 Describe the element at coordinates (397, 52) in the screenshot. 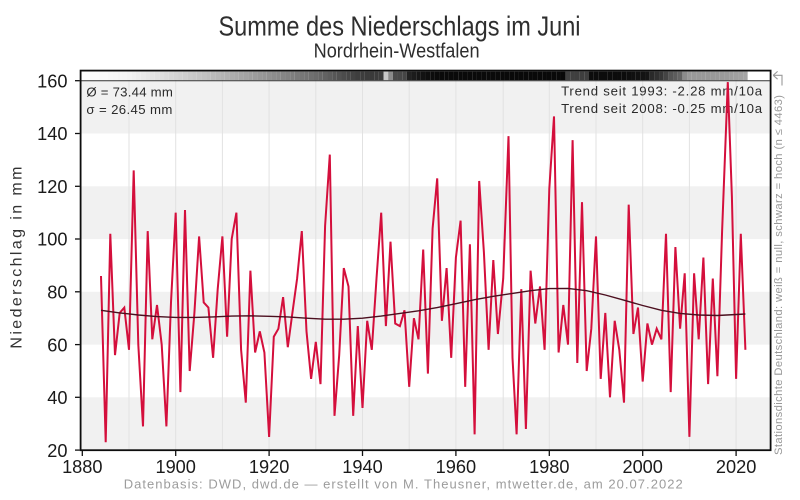

I see `svg-text: Nordrhein-Westfalen` at that location.